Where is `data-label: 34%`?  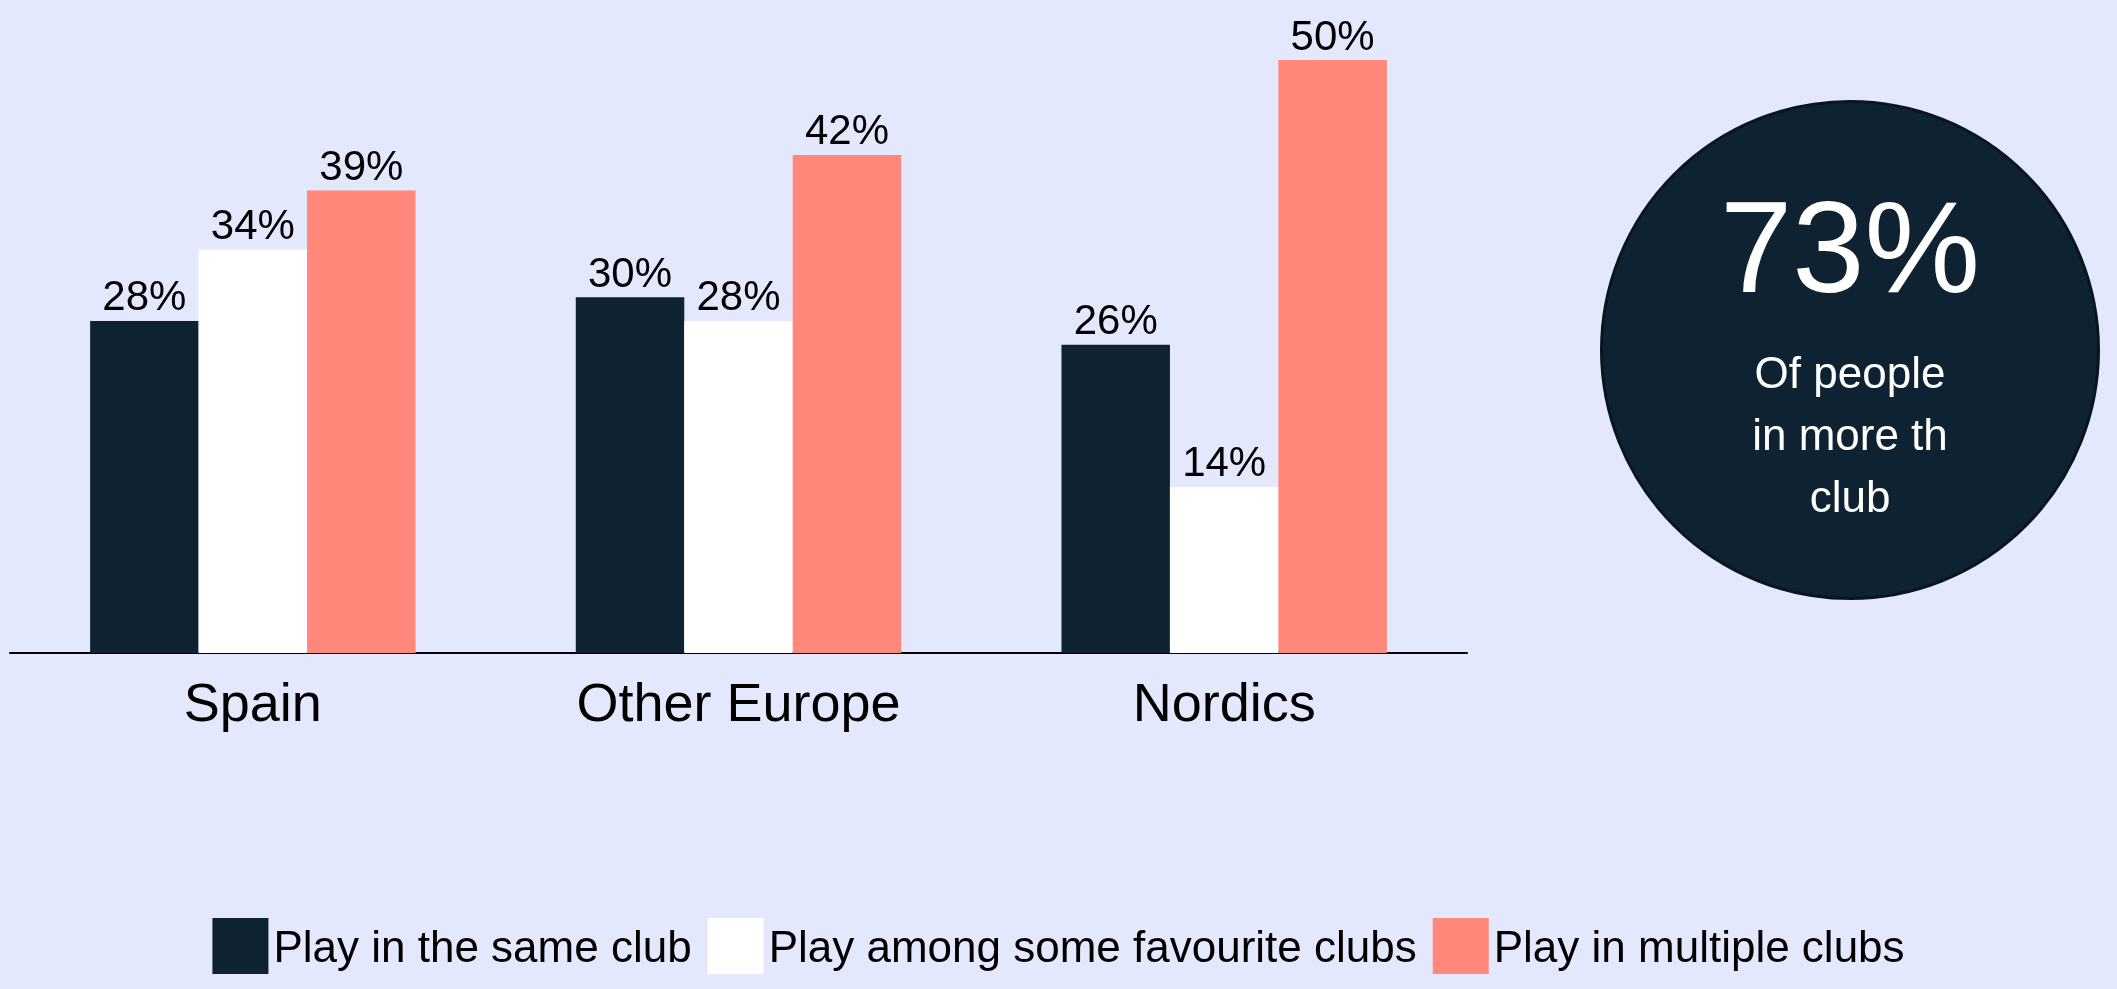 data-label: 34% is located at coordinates (252, 225).